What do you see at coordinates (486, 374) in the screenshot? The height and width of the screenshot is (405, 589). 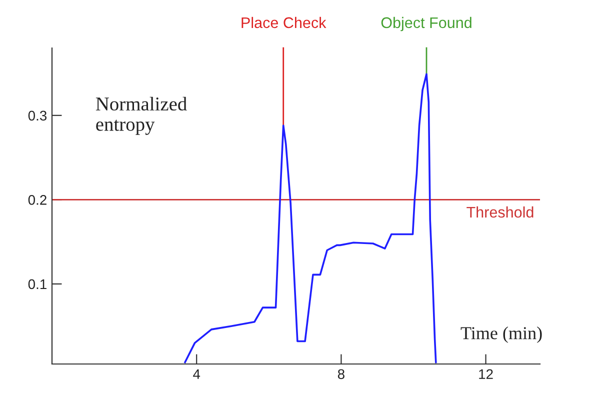 I see `x-tick-label: 12` at bounding box center [486, 374].